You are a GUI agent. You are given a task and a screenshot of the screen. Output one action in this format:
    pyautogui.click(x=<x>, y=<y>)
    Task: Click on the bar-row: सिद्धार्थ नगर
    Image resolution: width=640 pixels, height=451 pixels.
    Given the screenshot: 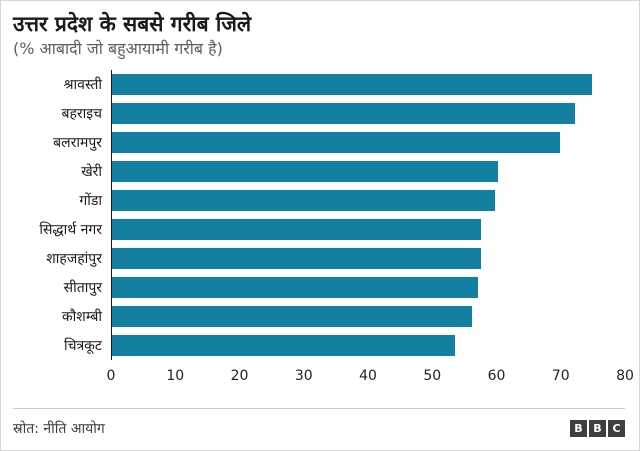 What is the action you would take?
    pyautogui.click(x=319, y=230)
    